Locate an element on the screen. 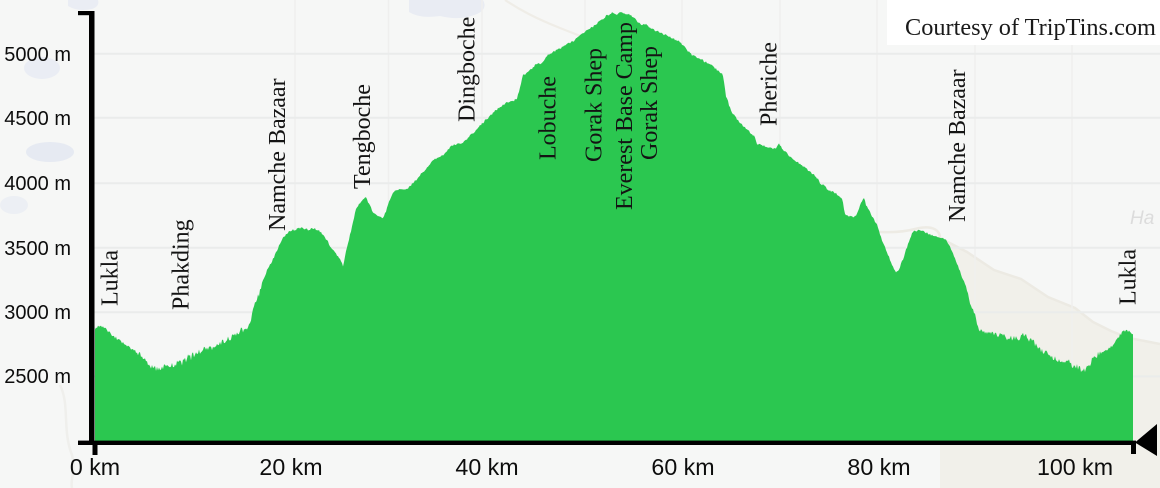  svg-text: 3500 m is located at coordinates (37, 249).